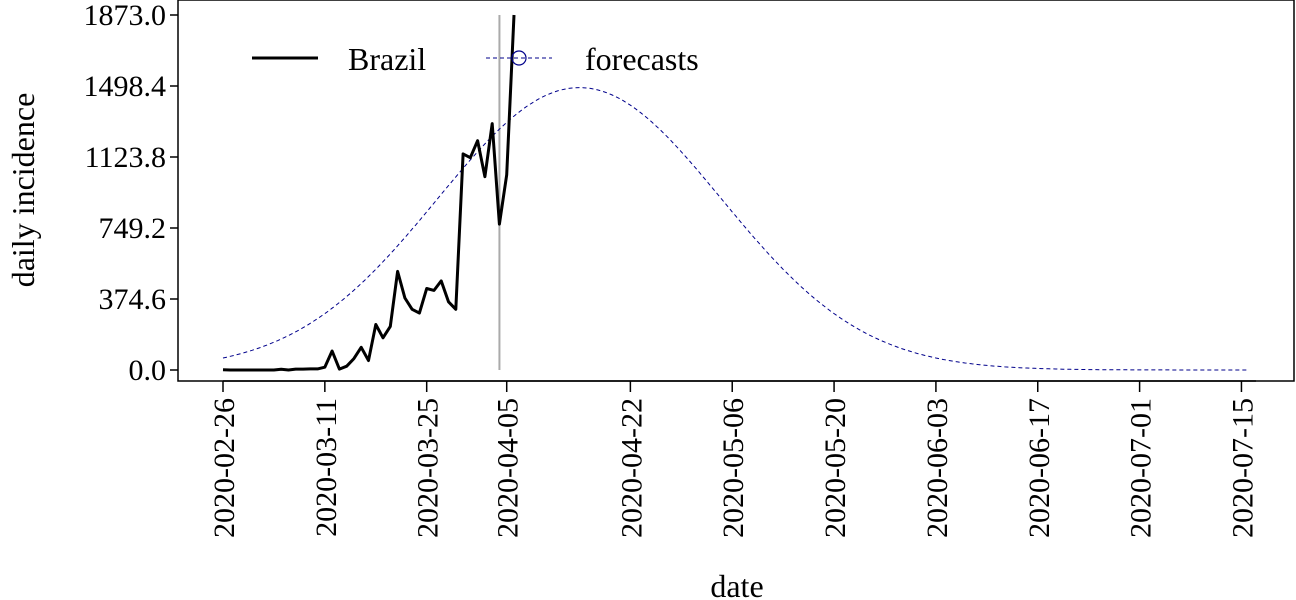  What do you see at coordinates (369, 193) in the screenshot?
I see `series-brazil-line` at bounding box center [369, 193].